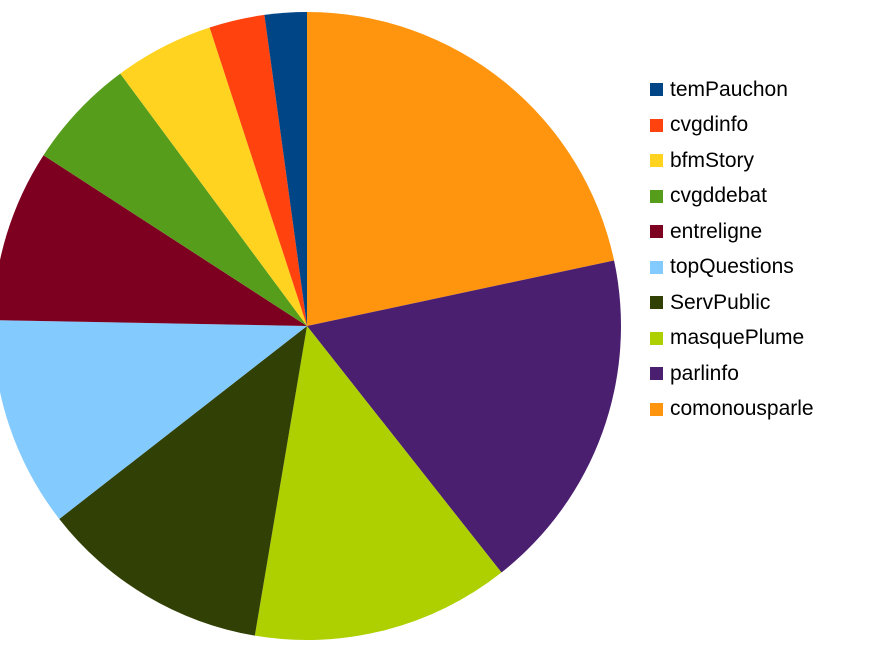  I want to click on legend-item-cvgddebat: cvgddebat, so click(757, 197).